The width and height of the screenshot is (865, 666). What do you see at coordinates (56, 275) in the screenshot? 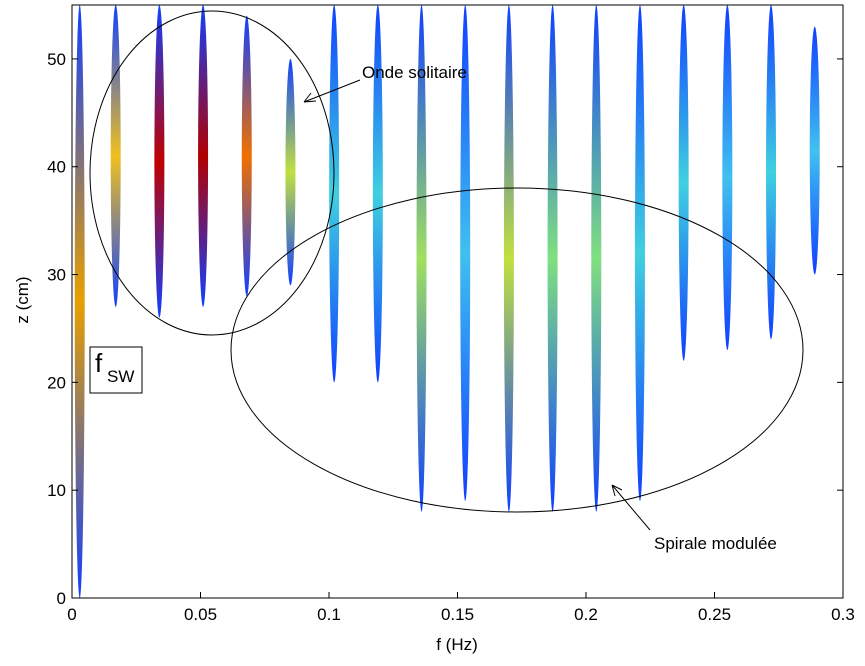
I see `y-tick-label: 30` at bounding box center [56, 275].